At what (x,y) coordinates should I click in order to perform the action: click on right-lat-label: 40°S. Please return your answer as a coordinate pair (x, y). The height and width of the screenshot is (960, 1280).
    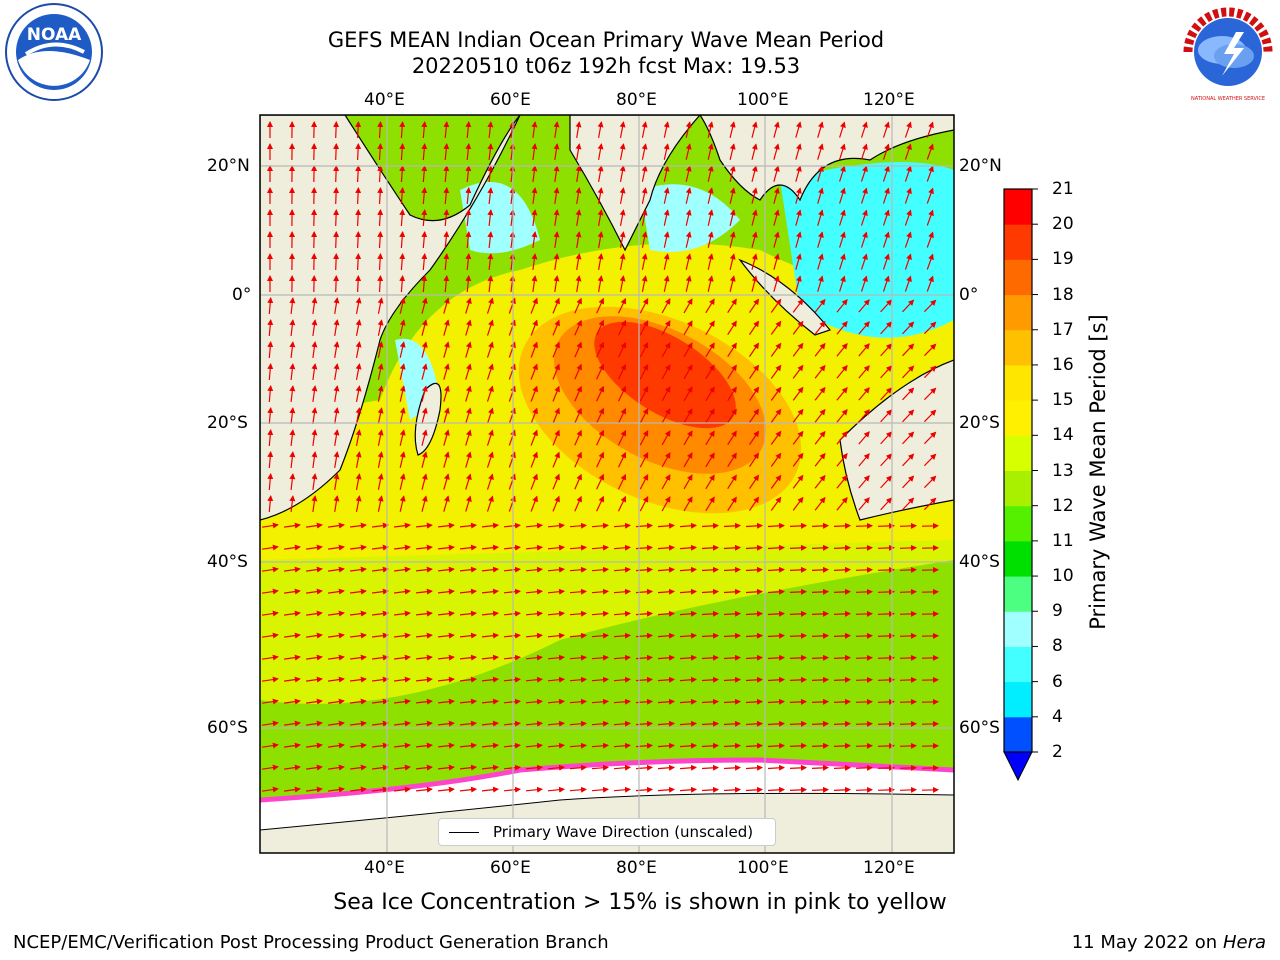
    Looking at the image, I should click on (979, 562).